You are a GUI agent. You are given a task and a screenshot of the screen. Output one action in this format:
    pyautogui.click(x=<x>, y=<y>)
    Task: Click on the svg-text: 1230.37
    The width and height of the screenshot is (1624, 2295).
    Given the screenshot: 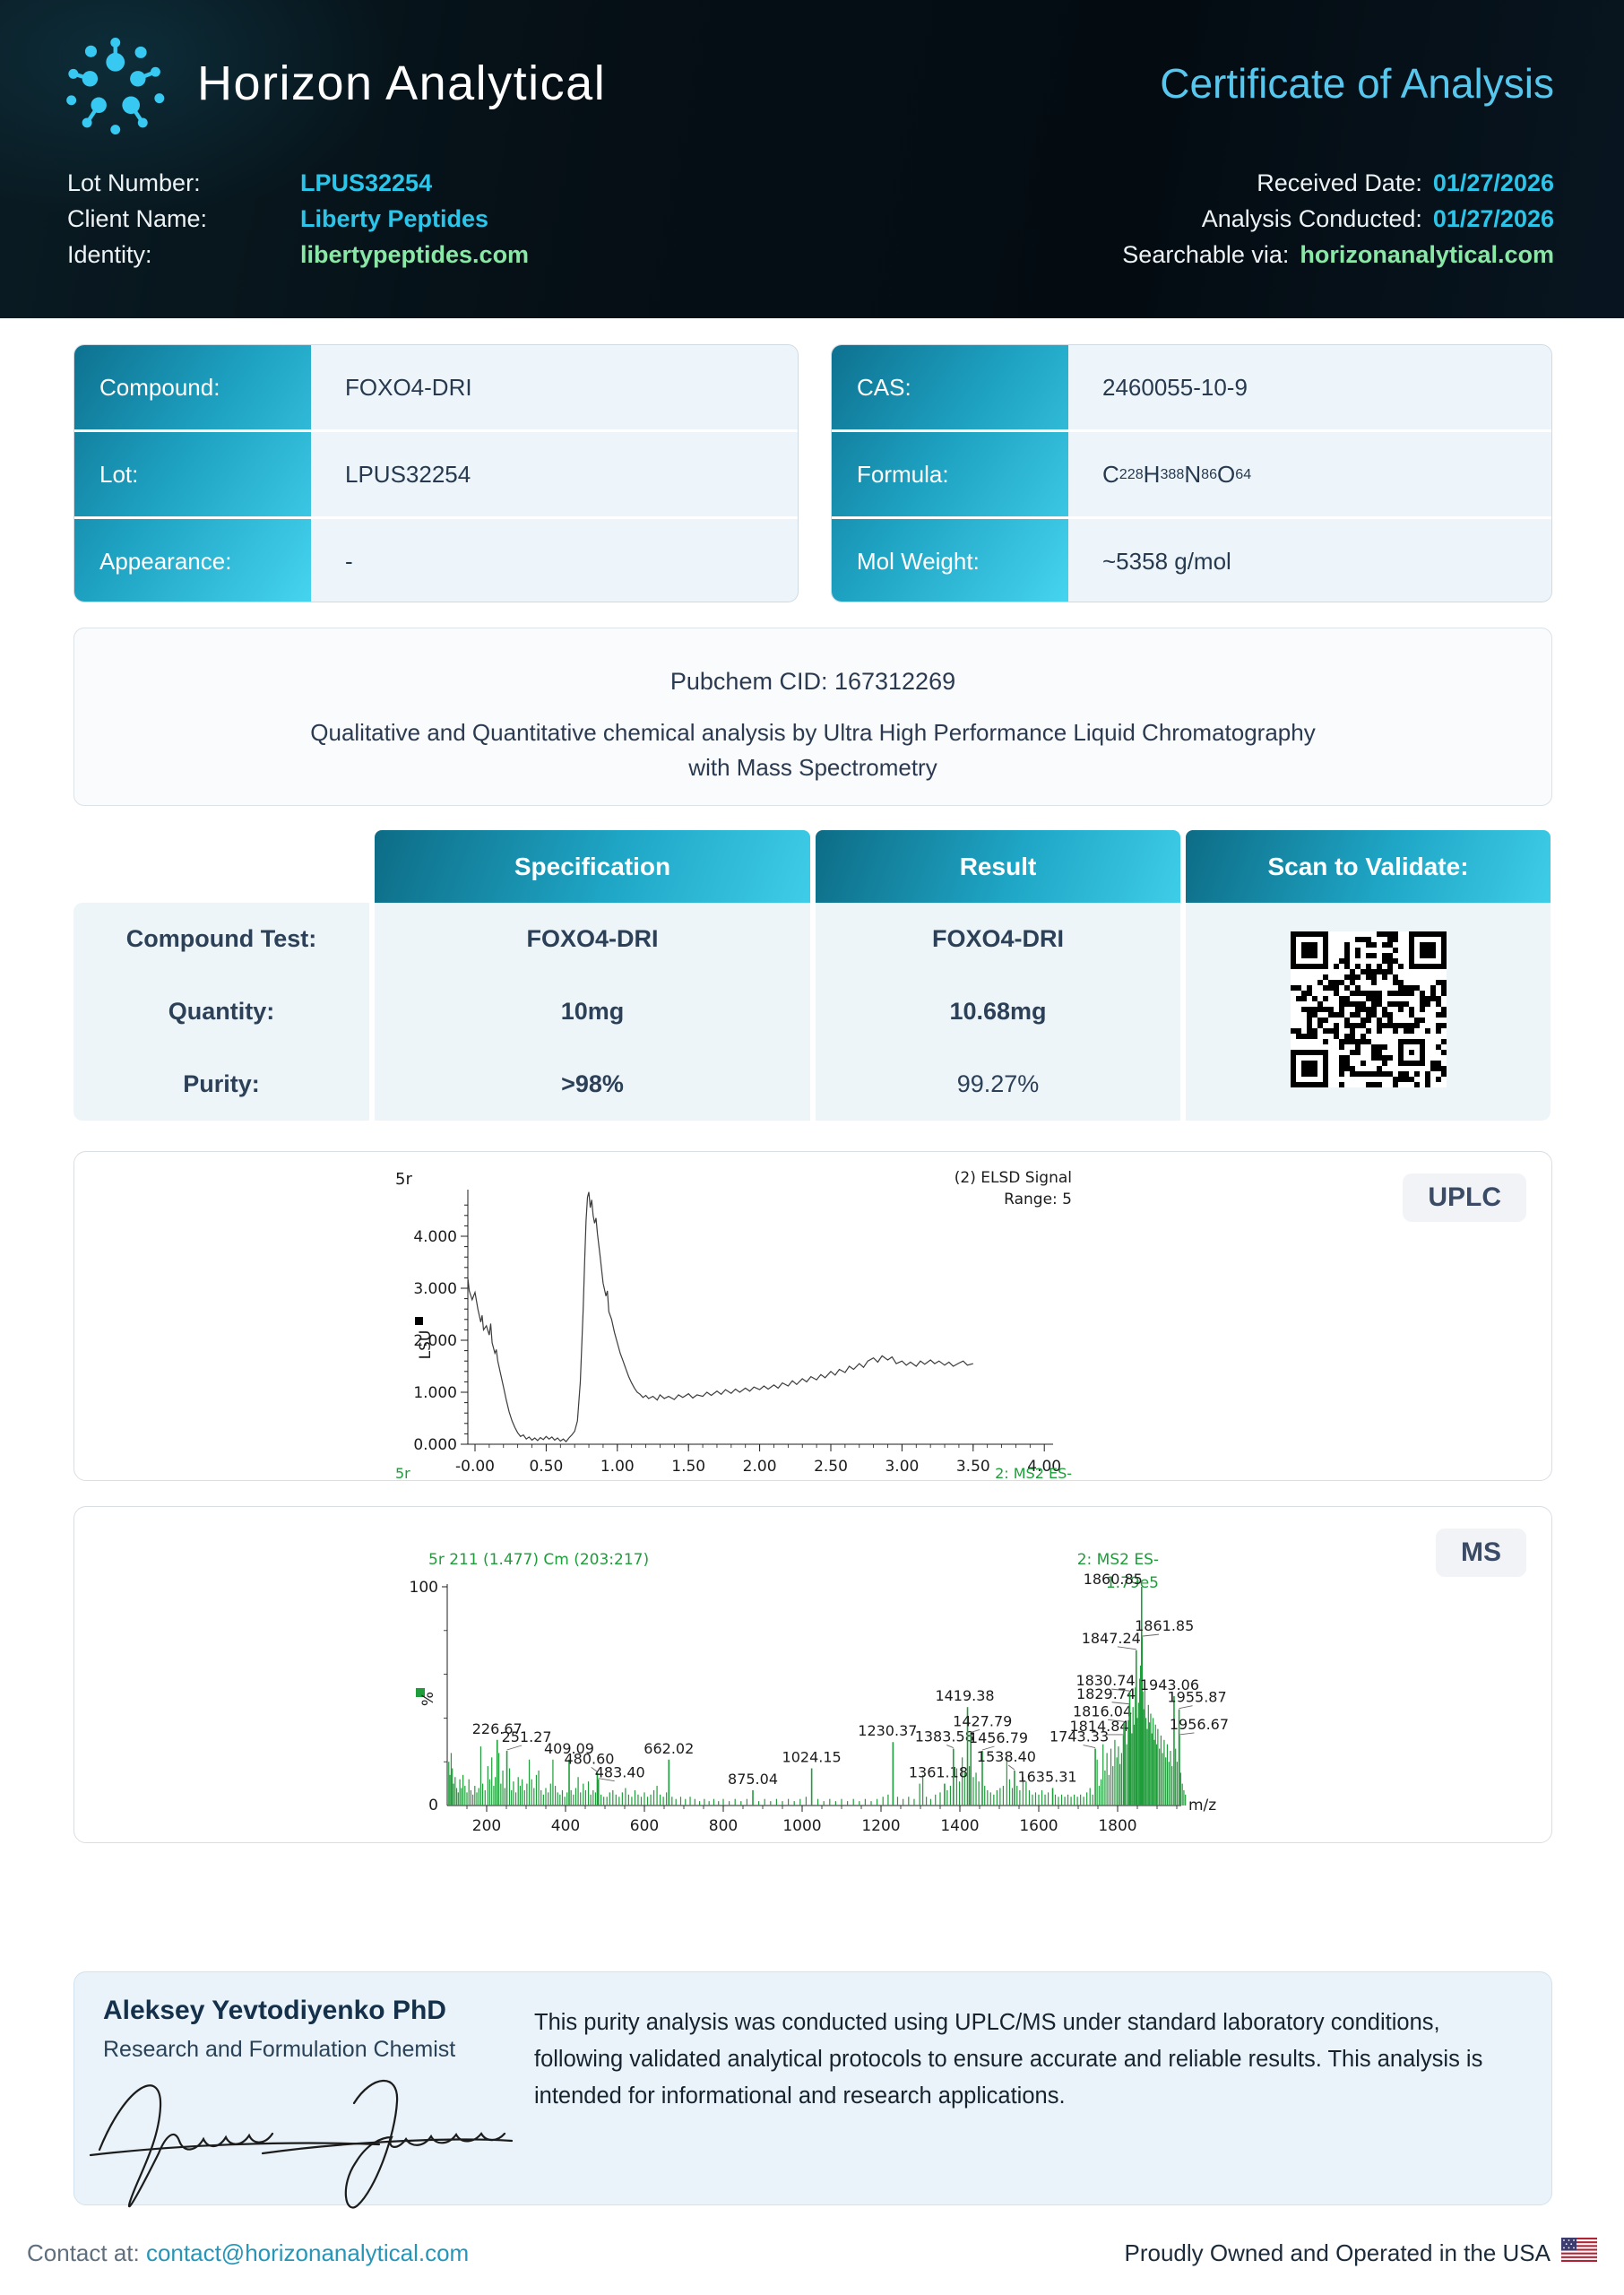 What is the action you would take?
    pyautogui.click(x=887, y=1731)
    